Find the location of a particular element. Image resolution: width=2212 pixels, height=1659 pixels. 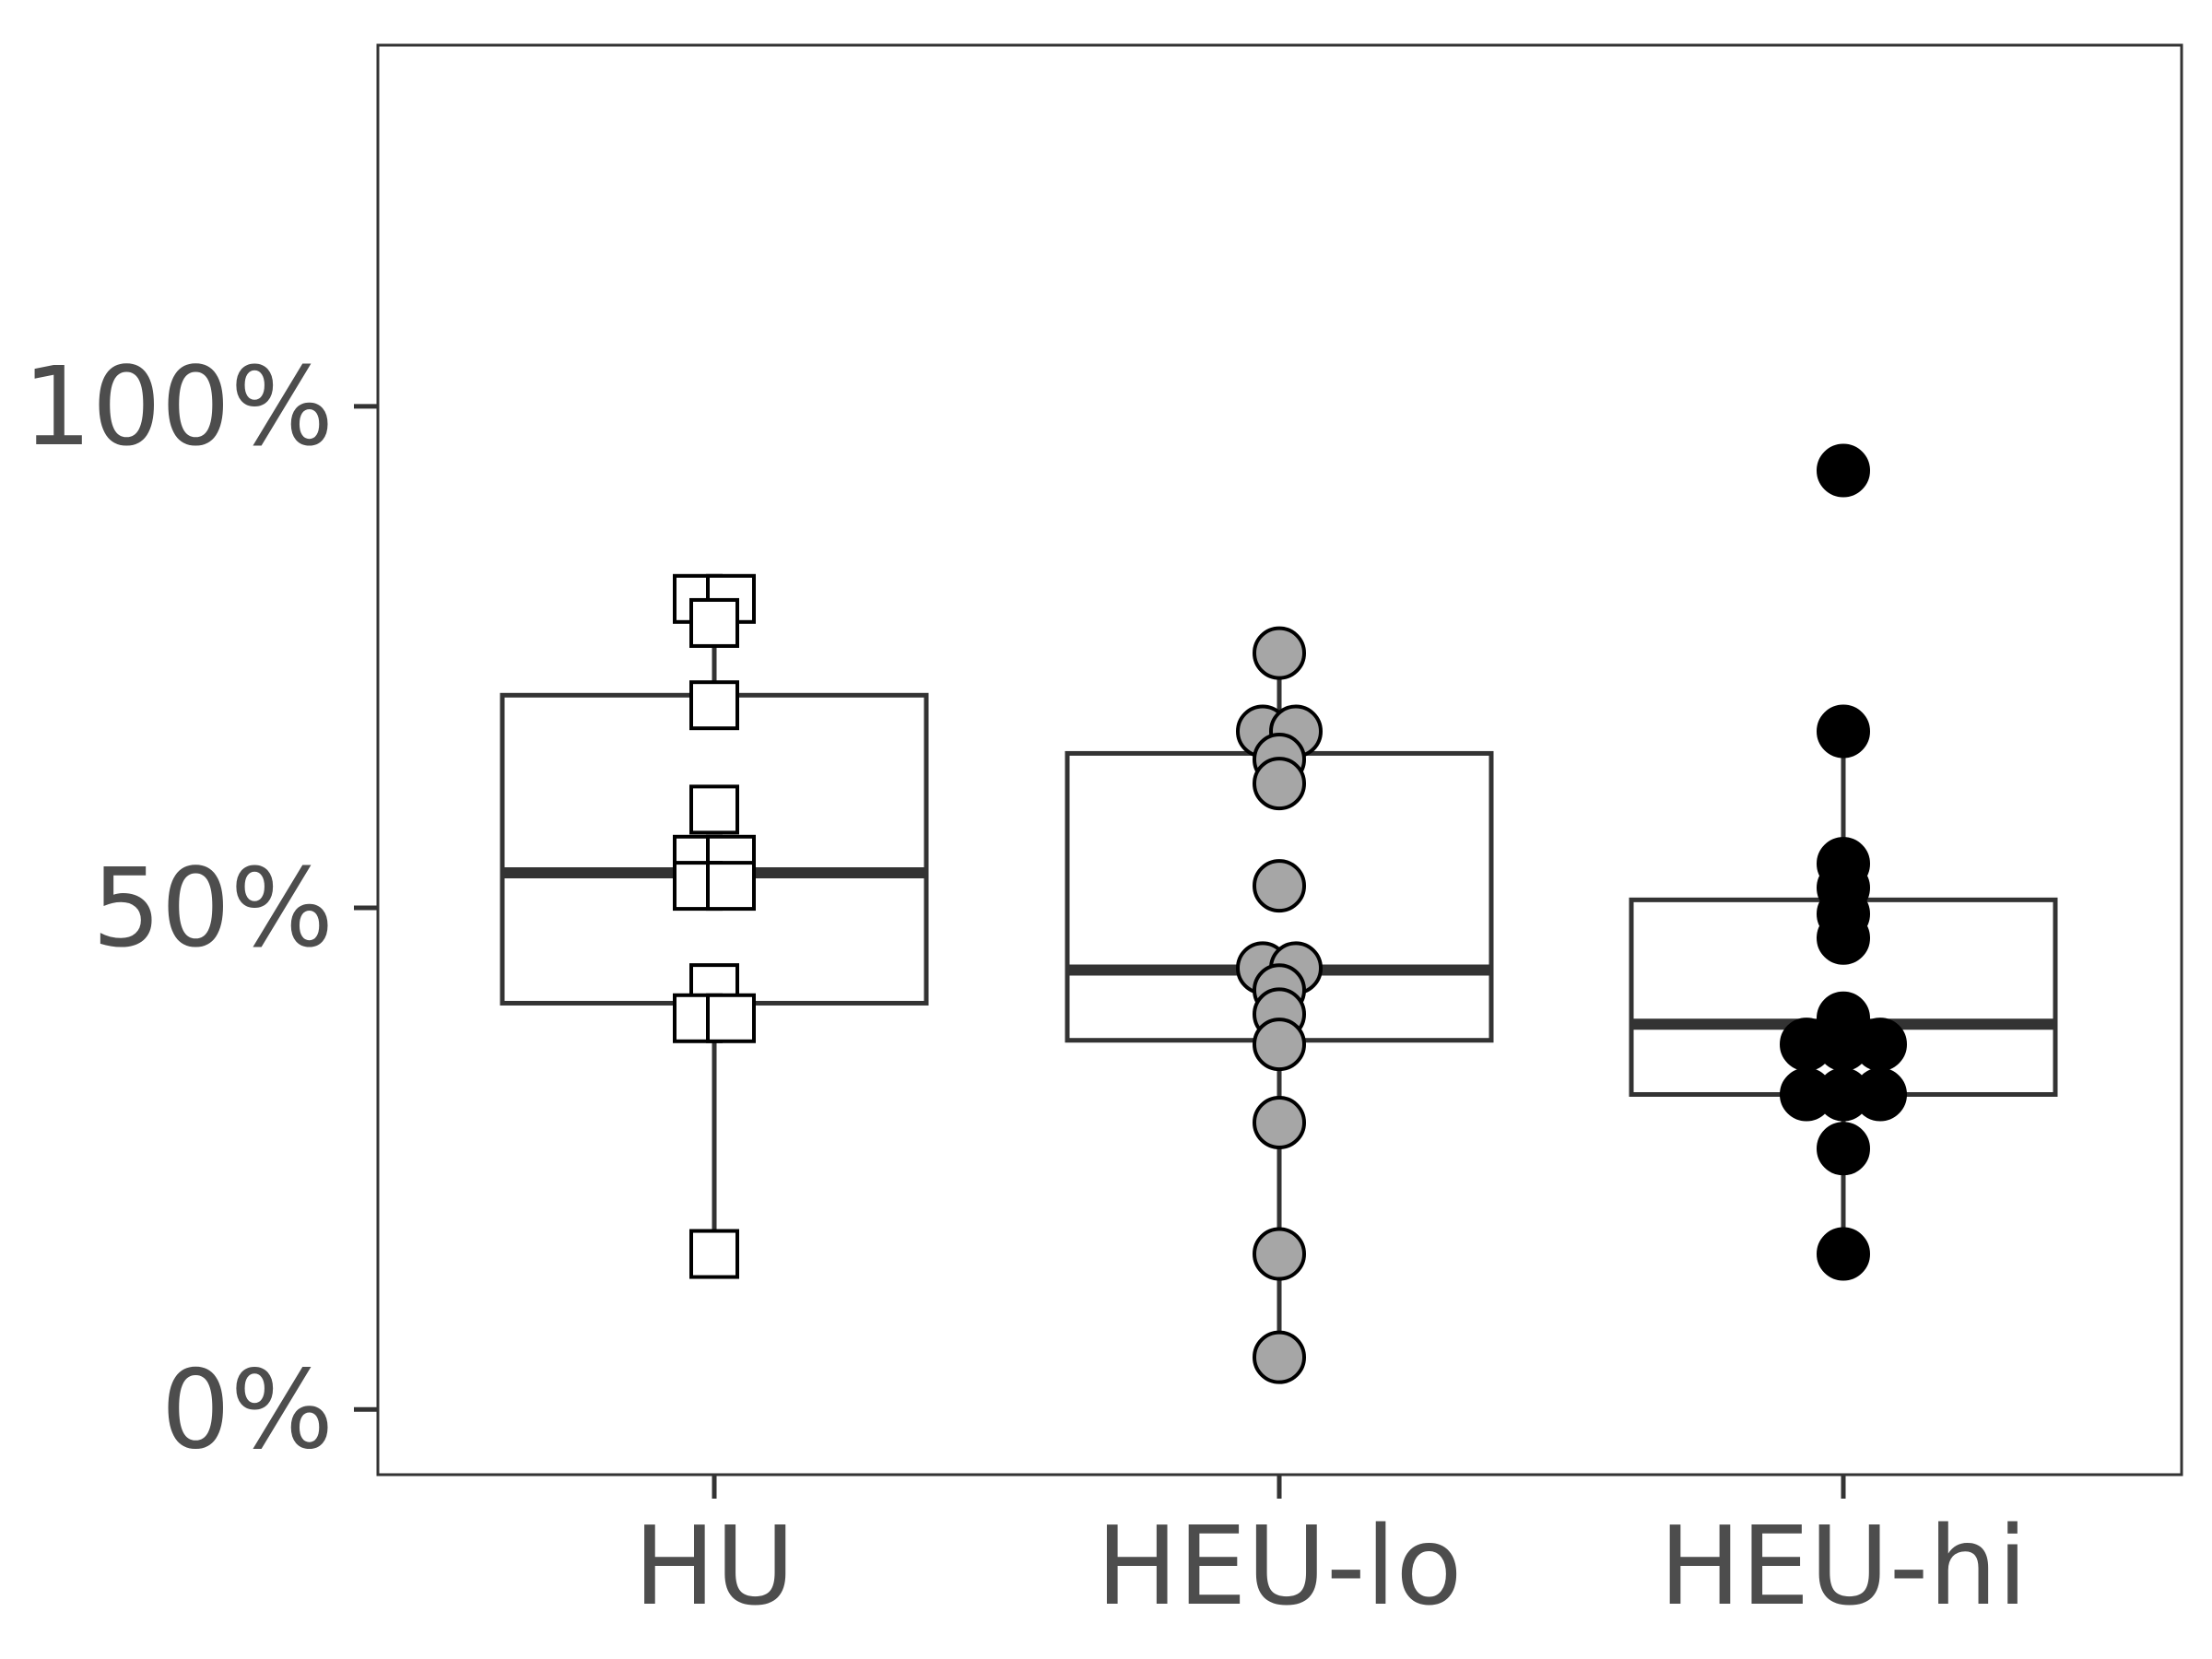

y-axis: 0% 50% 100% is located at coordinates (200, 908).